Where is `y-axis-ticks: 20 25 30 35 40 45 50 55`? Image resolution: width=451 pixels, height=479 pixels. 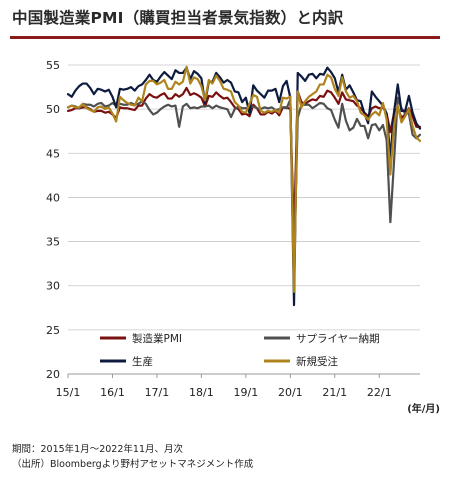
y-axis-ticks: 20 25 30 35 40 45 50 55 is located at coordinates (53, 220).